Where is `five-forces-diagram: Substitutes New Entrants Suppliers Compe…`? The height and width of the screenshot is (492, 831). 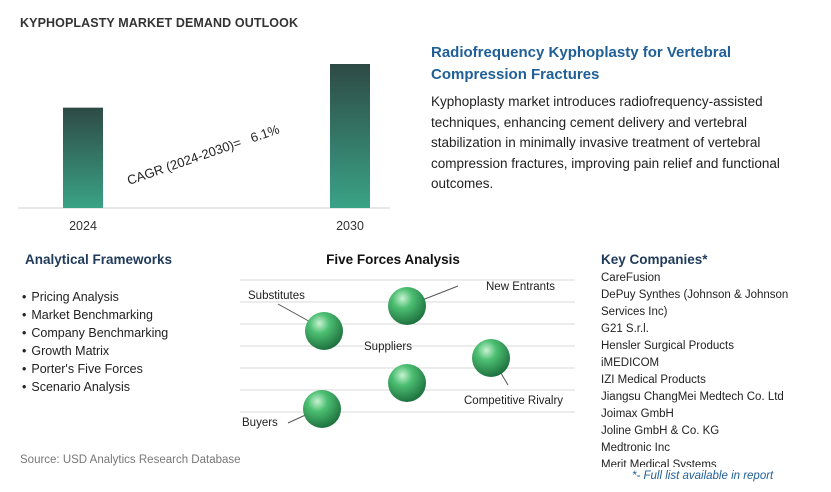 five-forces-diagram: Substitutes New Entrants Suppliers Compe… is located at coordinates (407, 354).